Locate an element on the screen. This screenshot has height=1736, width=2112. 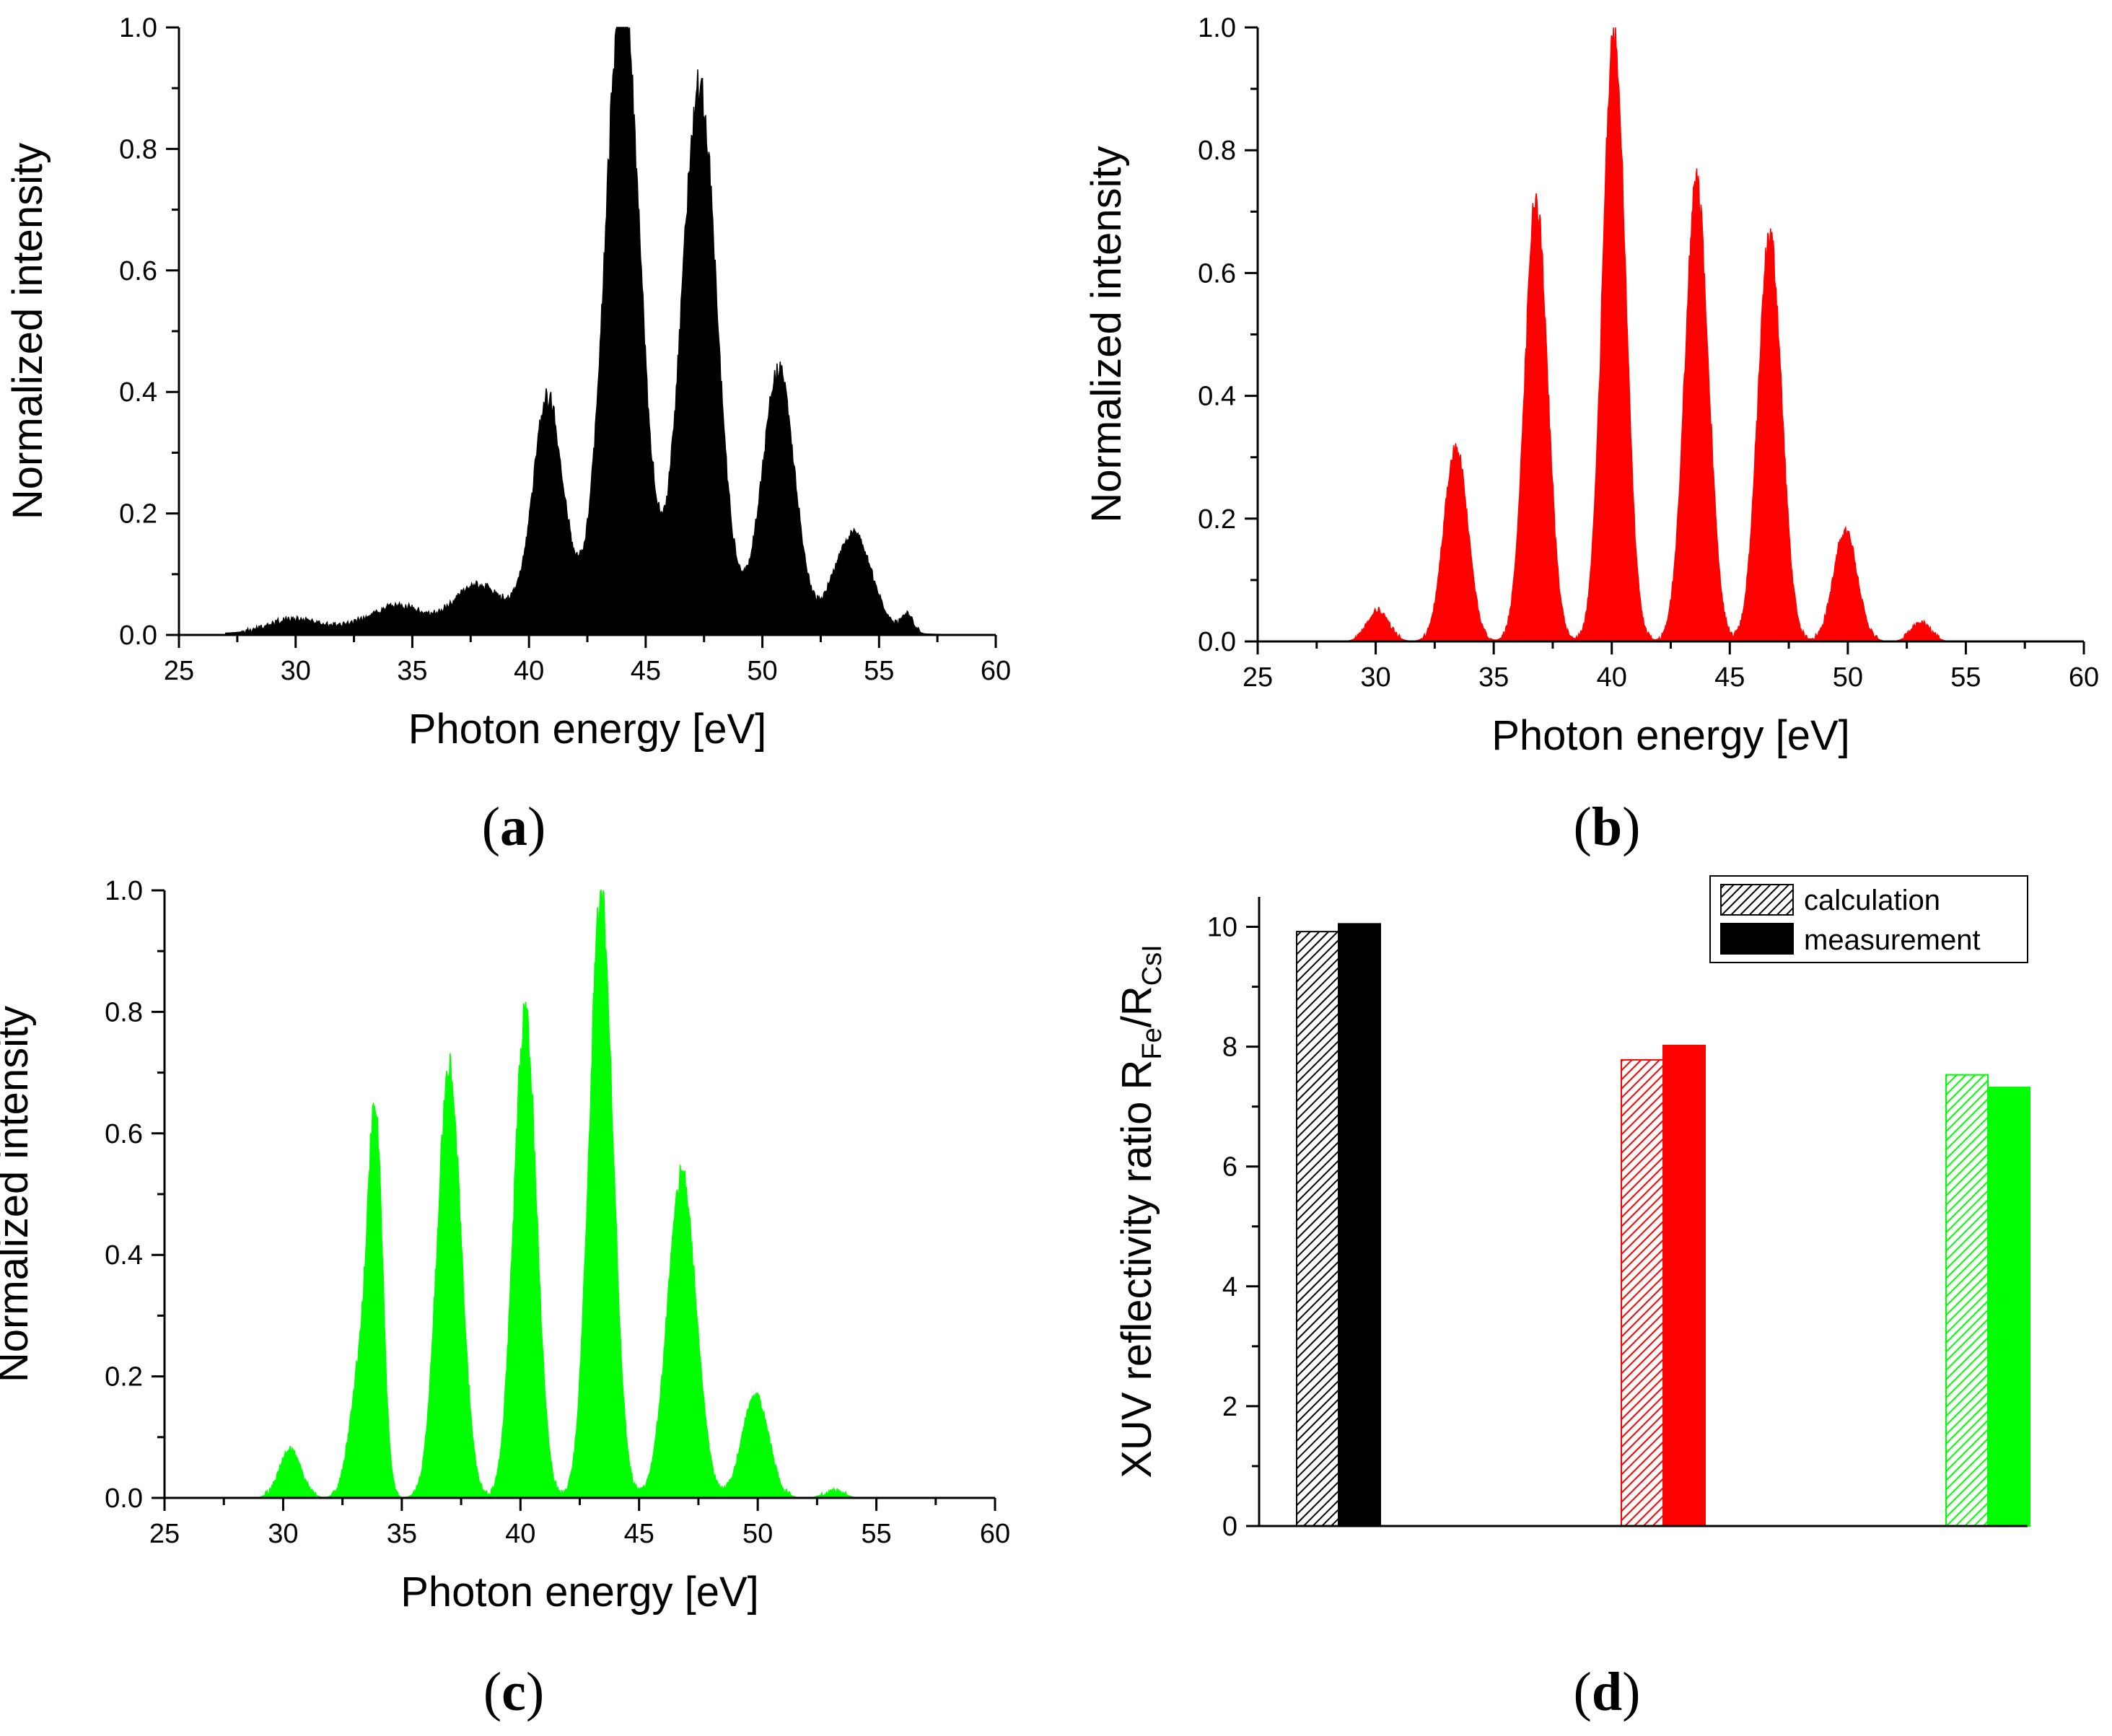
y-tick-label: 4 is located at coordinates (1230, 1287).